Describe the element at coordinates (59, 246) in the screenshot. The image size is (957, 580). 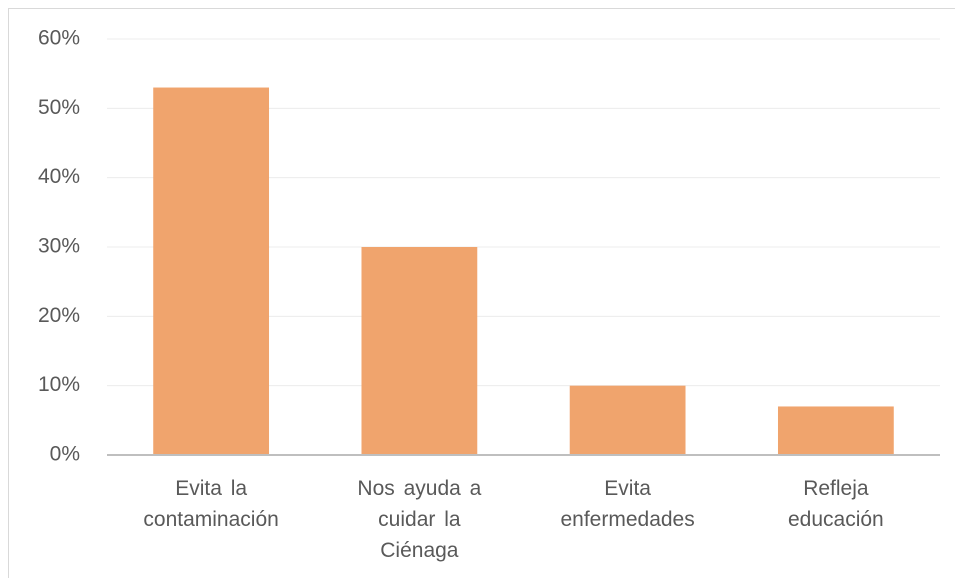
I see `y-tick-label: 30%` at that location.